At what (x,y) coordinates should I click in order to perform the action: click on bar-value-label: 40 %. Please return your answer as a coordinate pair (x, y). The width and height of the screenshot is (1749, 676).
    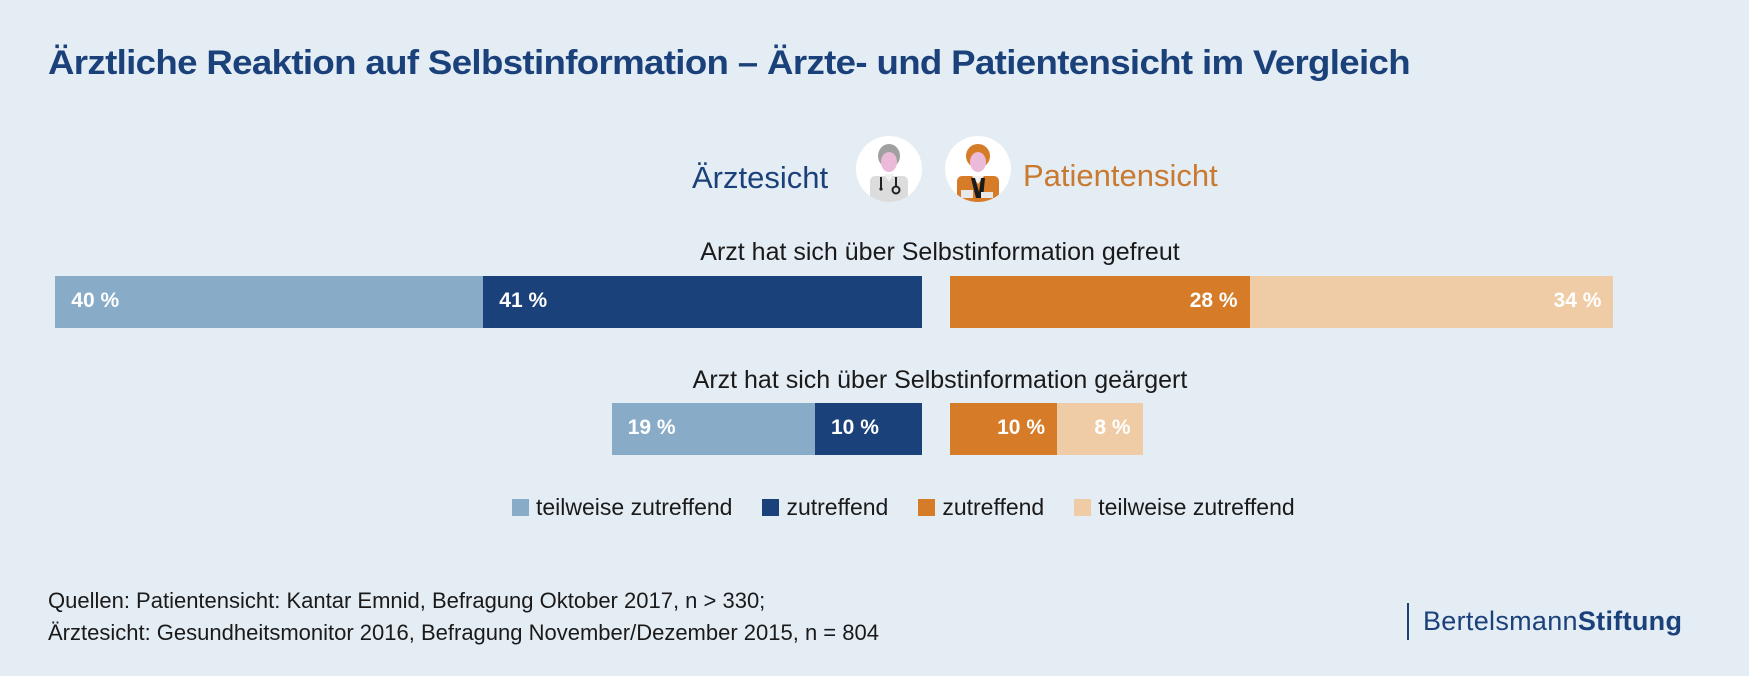
    Looking at the image, I should click on (95, 300).